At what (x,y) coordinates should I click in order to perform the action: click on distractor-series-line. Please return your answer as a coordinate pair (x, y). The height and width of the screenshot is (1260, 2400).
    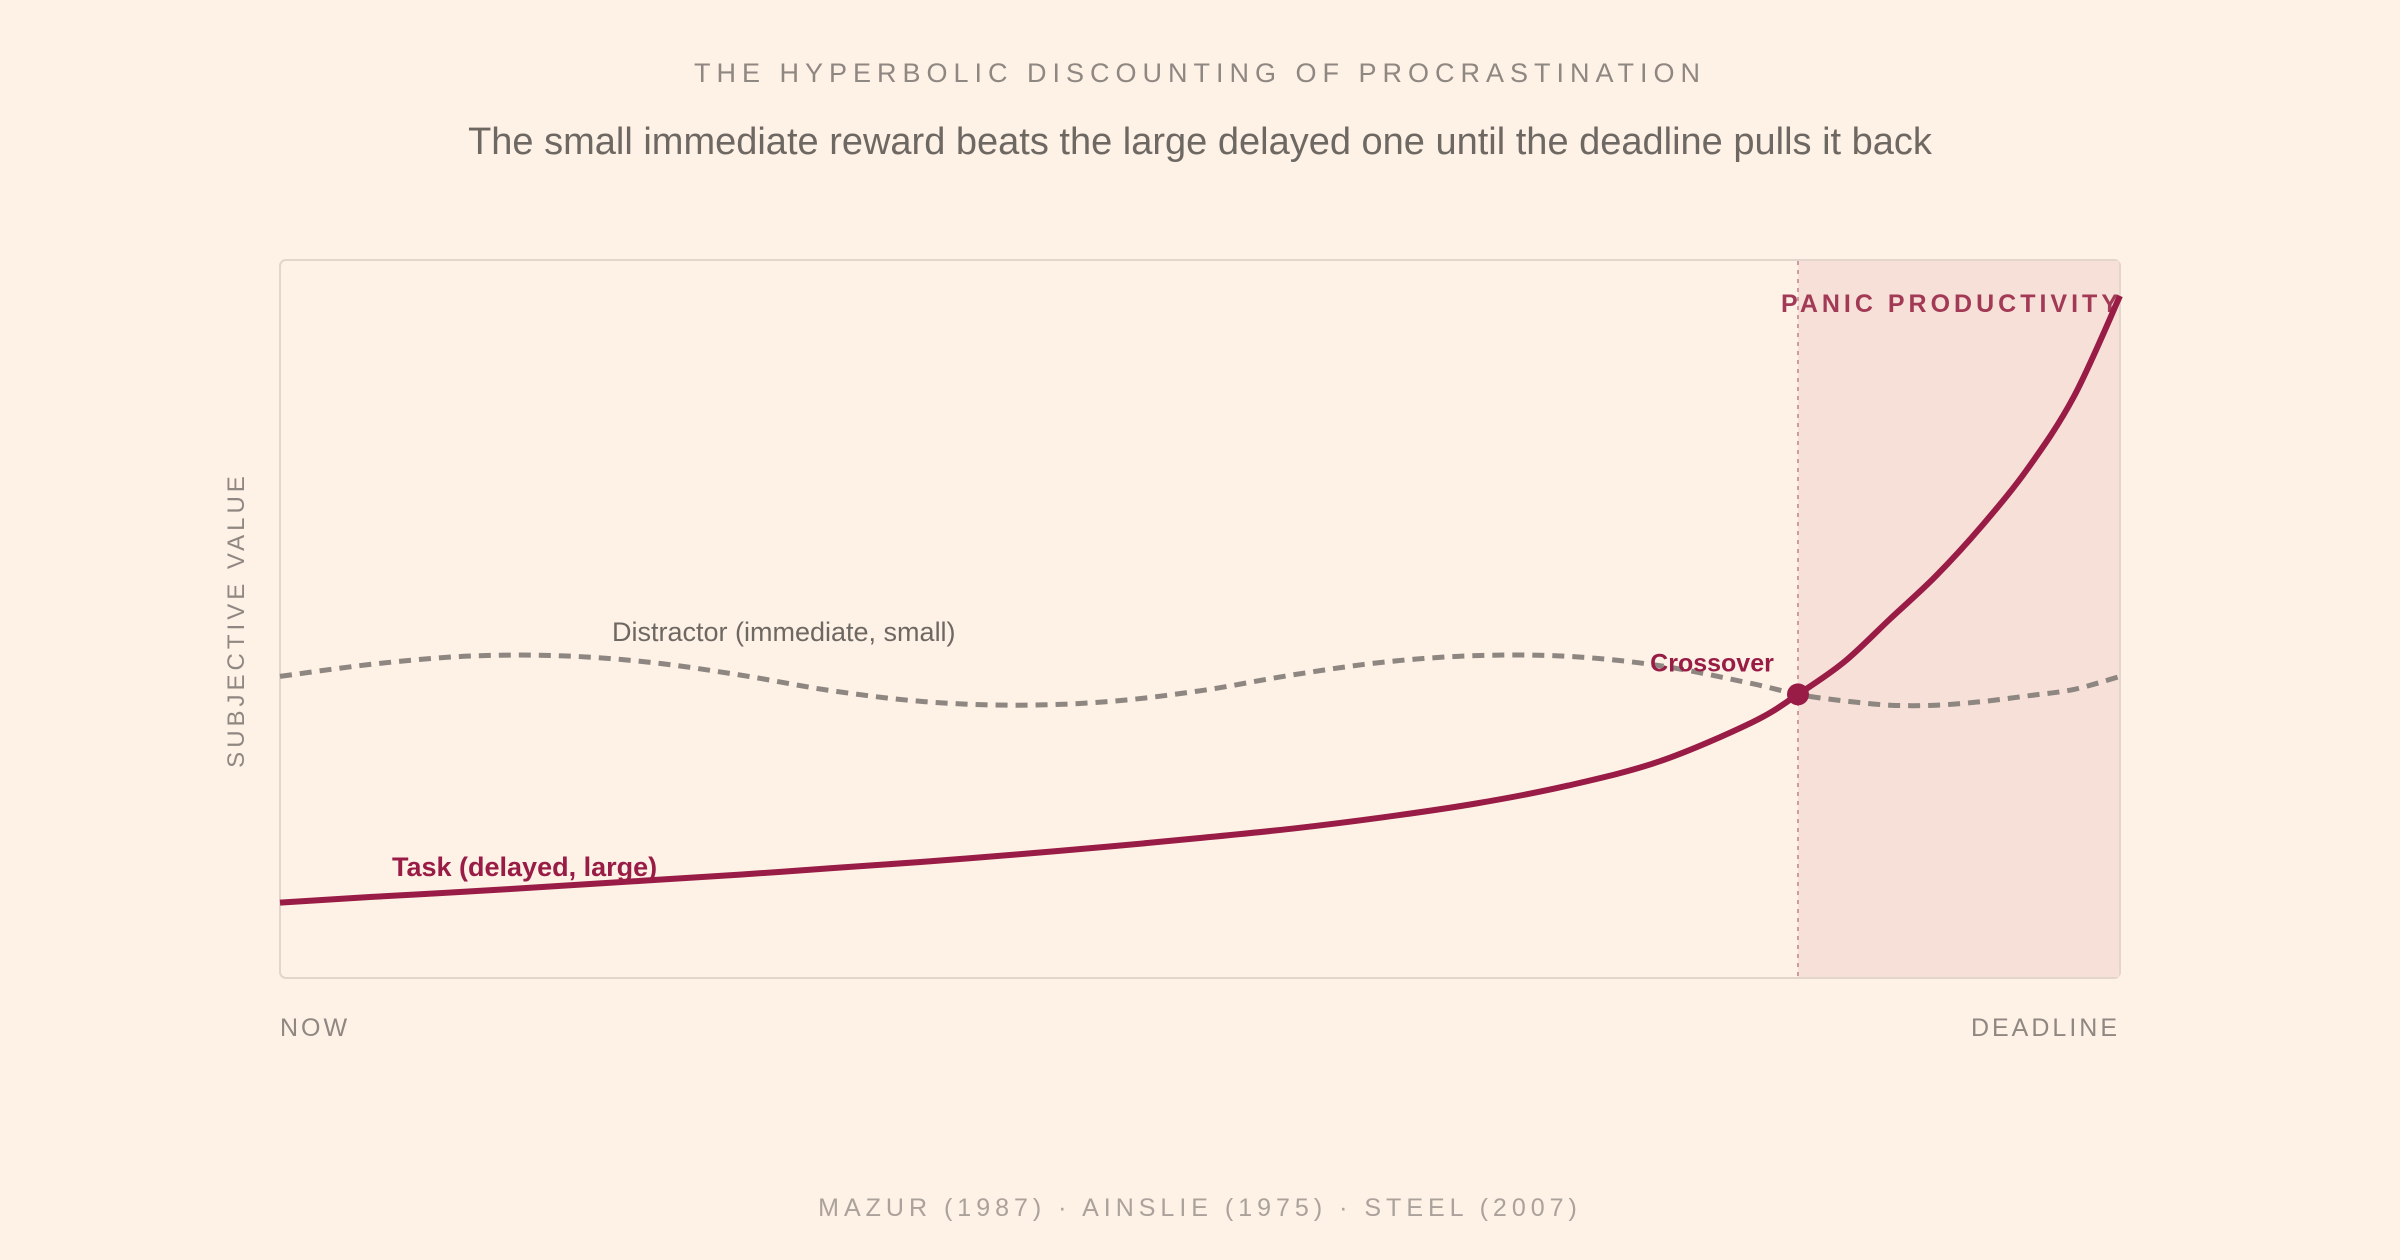
    Looking at the image, I should click on (1200, 680).